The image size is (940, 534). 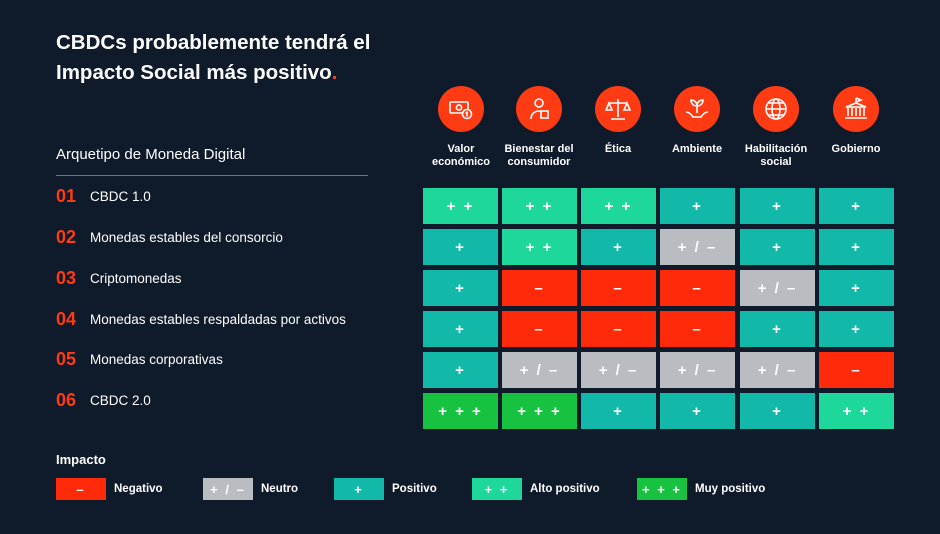 I want to click on legend-swatch: + + +, so click(x=662, y=489).